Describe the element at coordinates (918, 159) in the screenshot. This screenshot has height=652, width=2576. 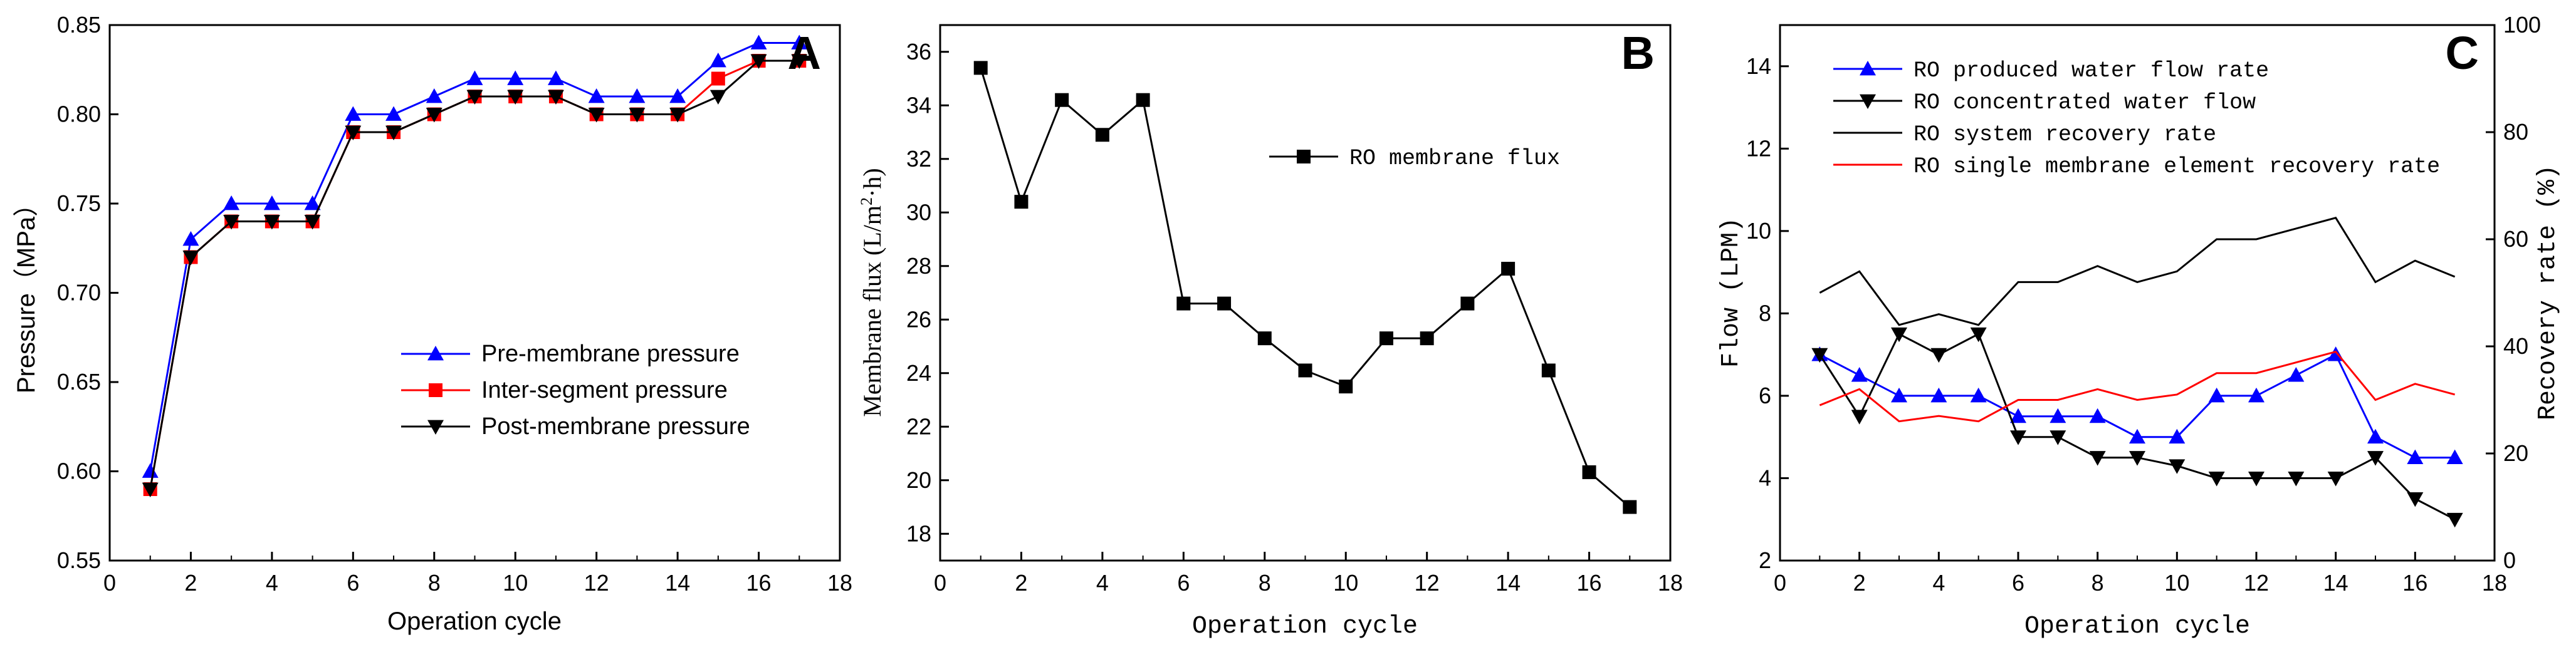
I see `panel-b-y-tick-label: 32` at that location.